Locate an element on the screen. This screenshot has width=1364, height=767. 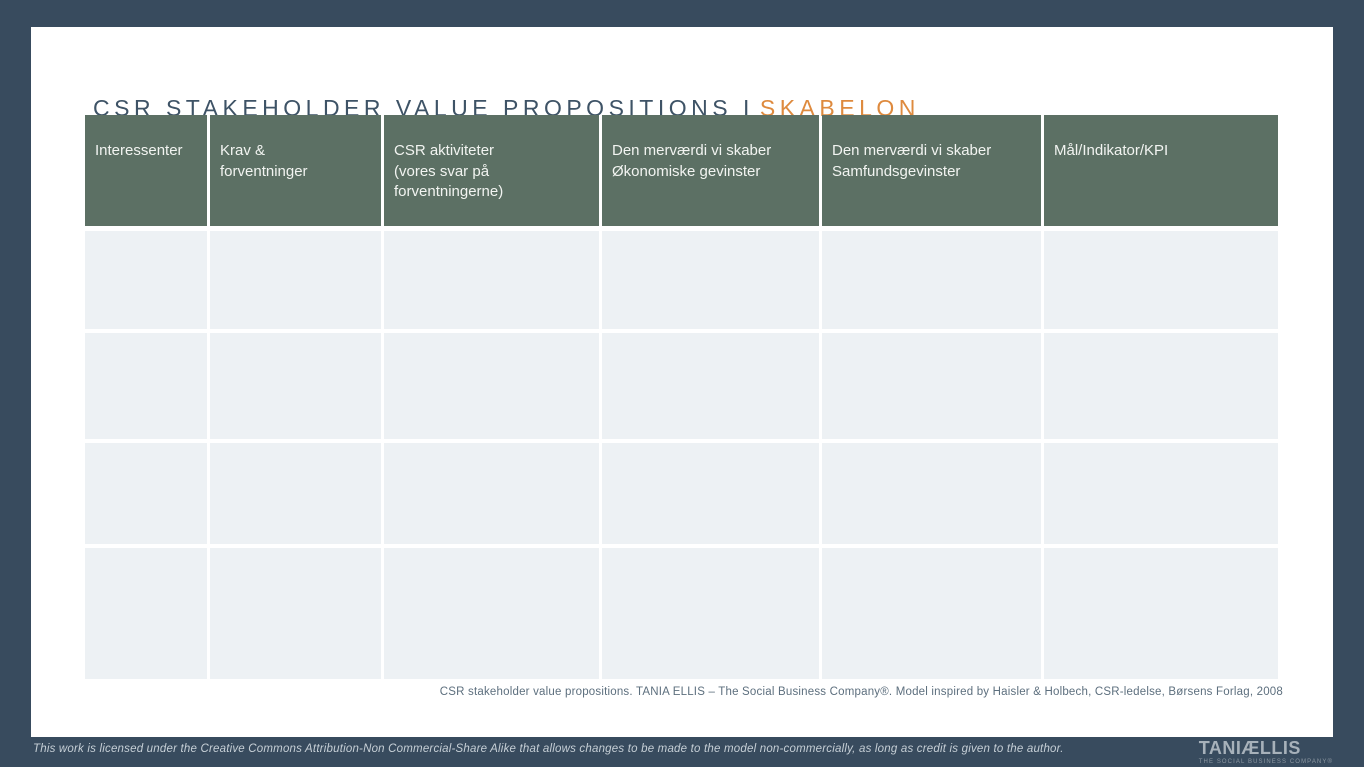
tania-ellis-logo: TANIÆLLIS THE SOCIAL BUSINESS COMPANY® is located at coordinates (1266, 752).